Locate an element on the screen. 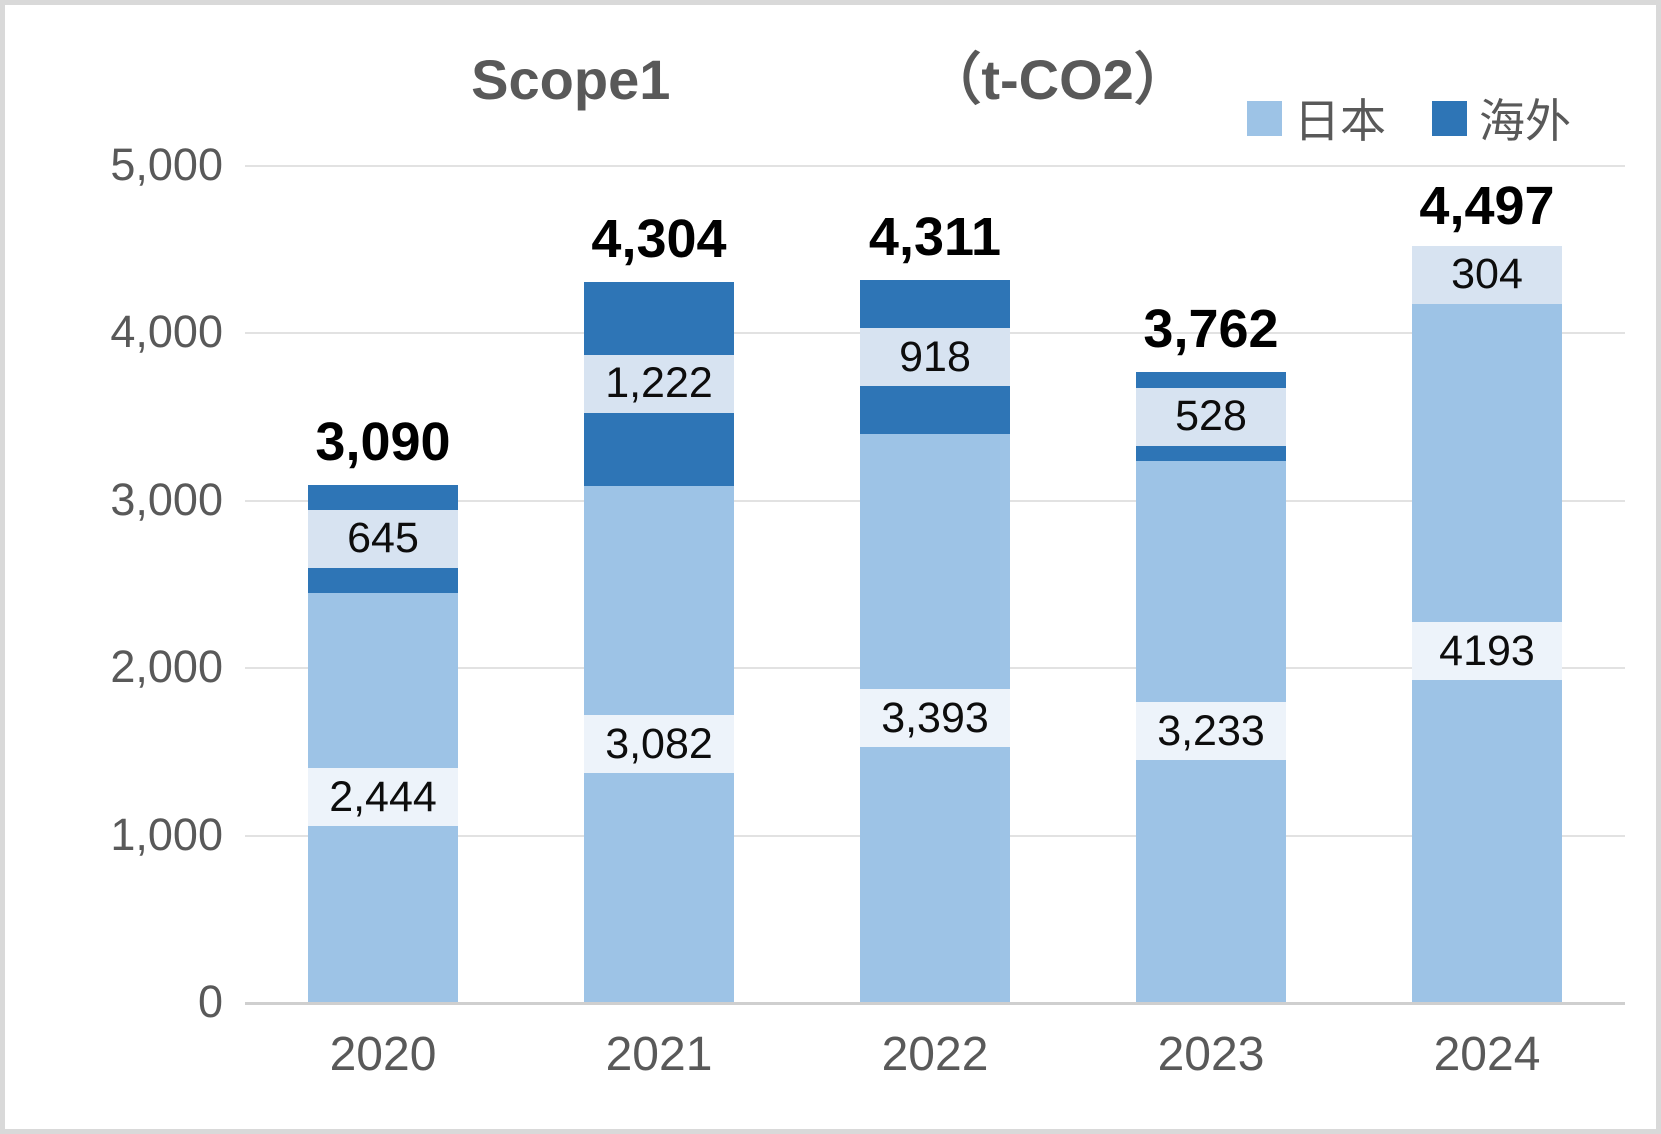 The width and height of the screenshot is (1661, 1134). legend-item-japan: 日本 is located at coordinates (1316, 118).